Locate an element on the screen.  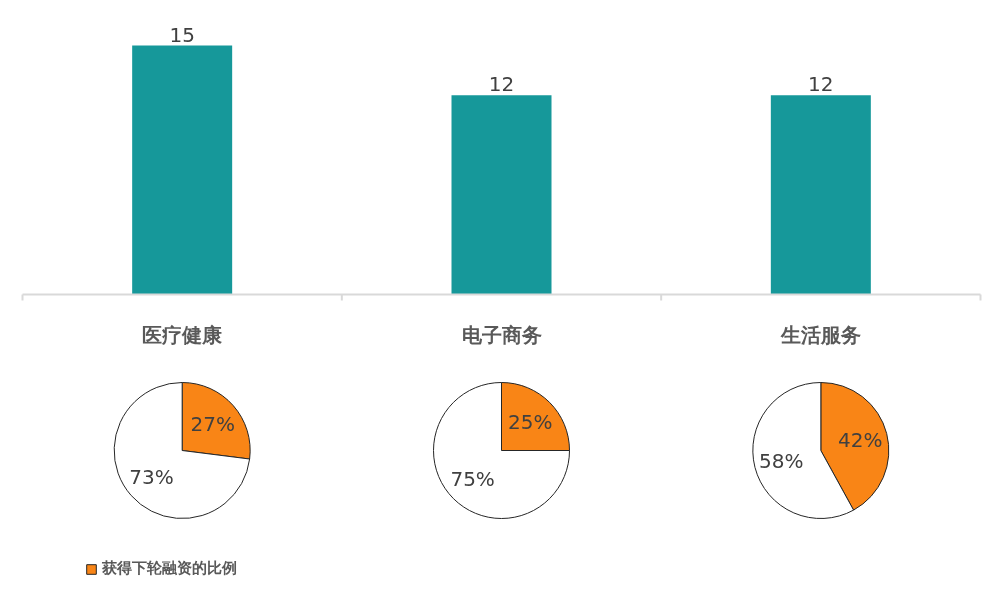
data-label: 75% is located at coordinates (472, 479).